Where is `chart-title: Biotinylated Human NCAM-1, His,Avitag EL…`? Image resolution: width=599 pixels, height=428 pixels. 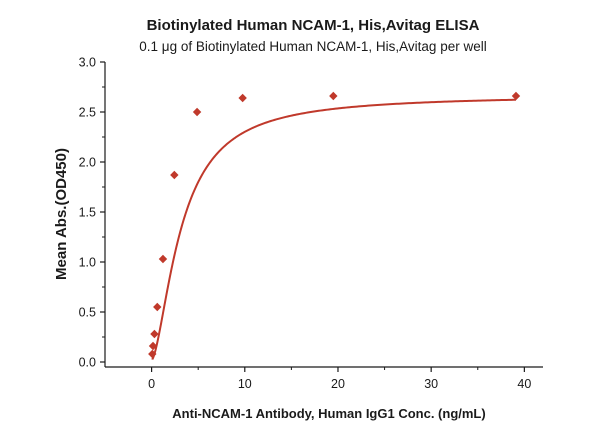
chart-title: Biotinylated Human NCAM-1, His,Avitag EL… is located at coordinates (313, 25).